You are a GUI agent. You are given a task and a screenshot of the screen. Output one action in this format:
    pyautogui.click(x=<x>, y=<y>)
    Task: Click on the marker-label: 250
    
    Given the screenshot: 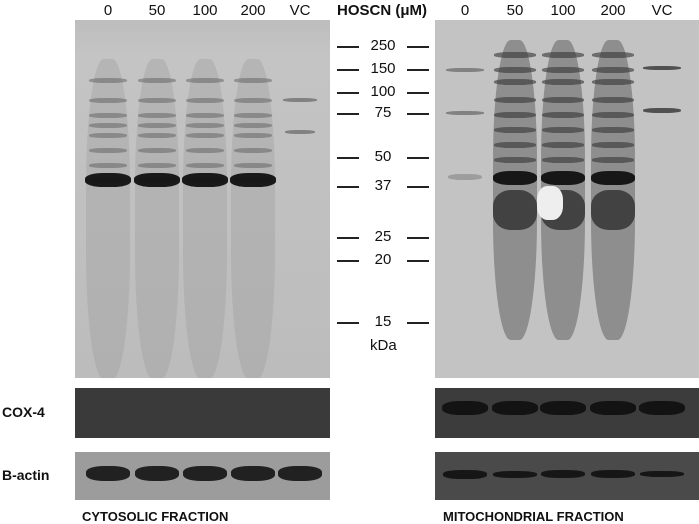 What is the action you would take?
    pyautogui.click(x=383, y=45)
    